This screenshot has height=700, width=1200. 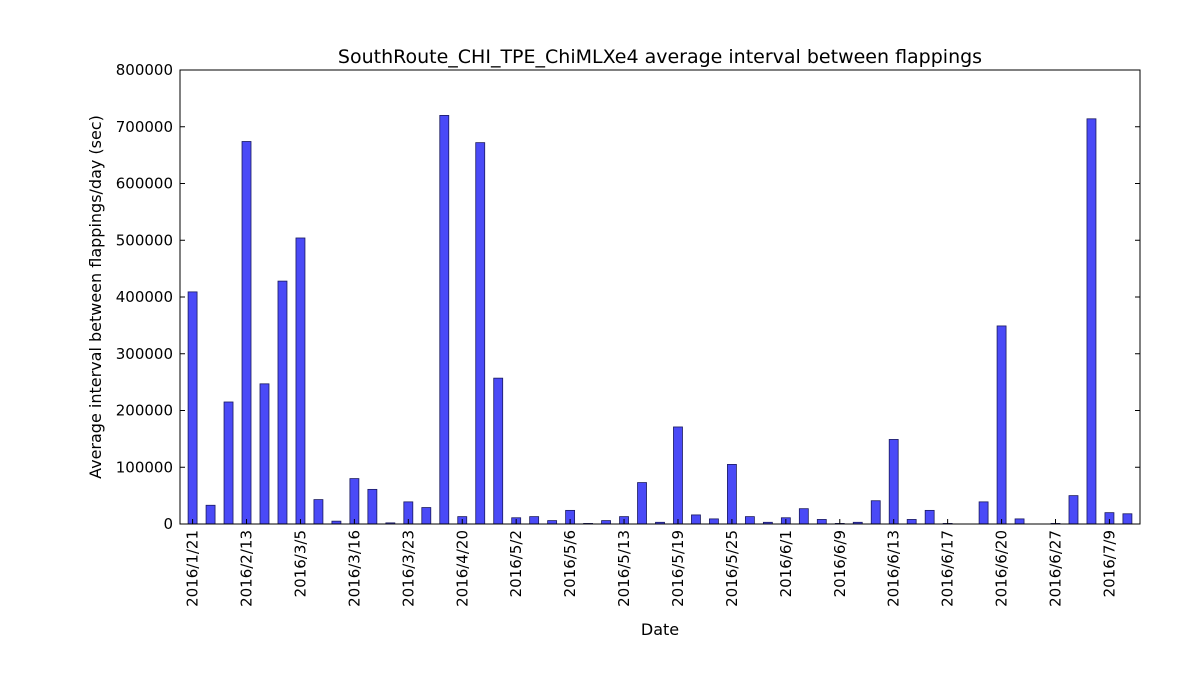 I want to click on x-tick-label-7: 2016/5/6, so click(x=570, y=563).